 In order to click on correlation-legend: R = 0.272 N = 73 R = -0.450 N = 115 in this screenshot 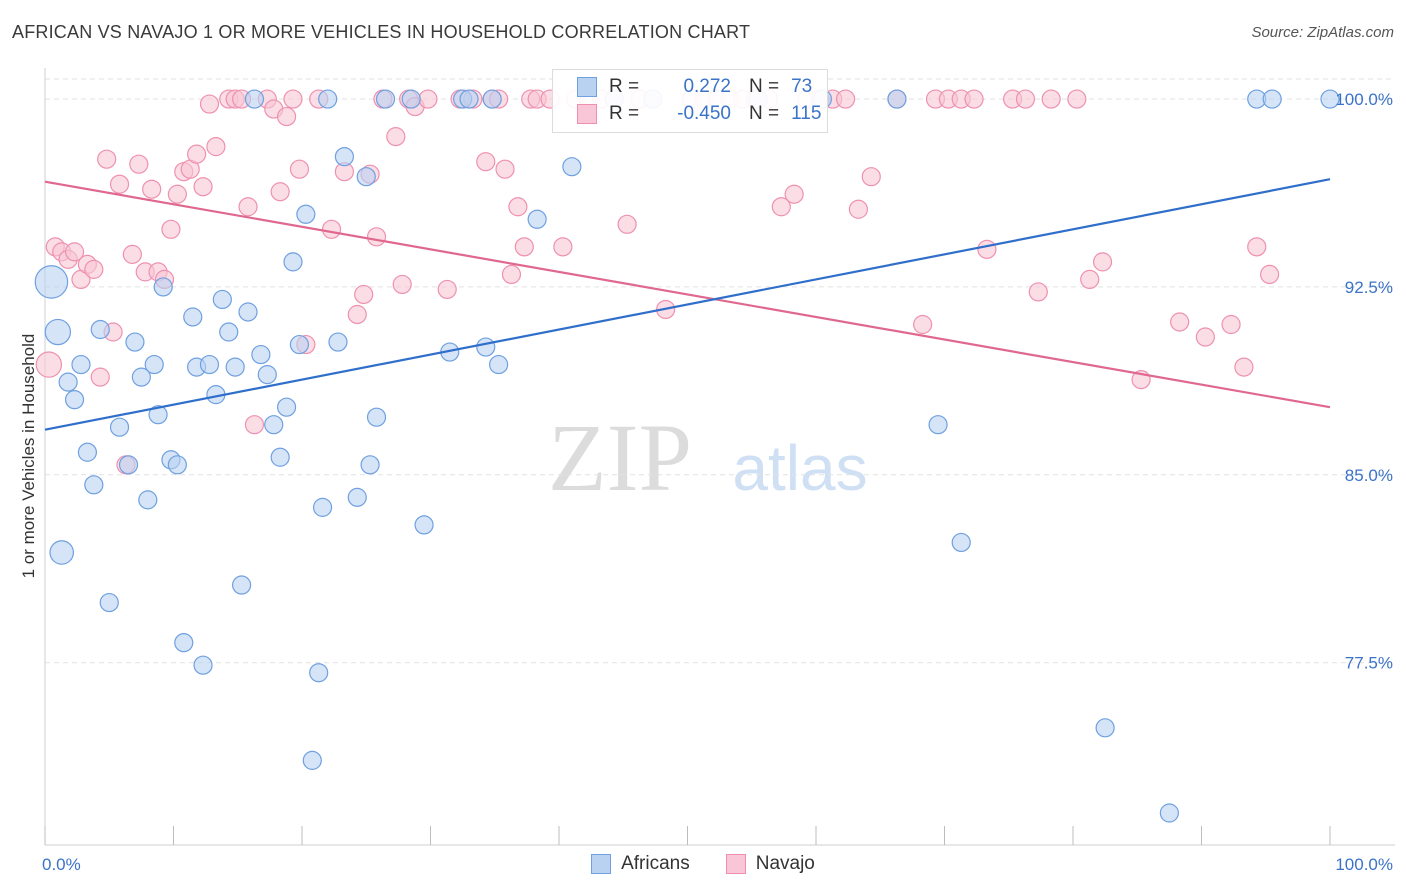, I will do `click(690, 101)`.